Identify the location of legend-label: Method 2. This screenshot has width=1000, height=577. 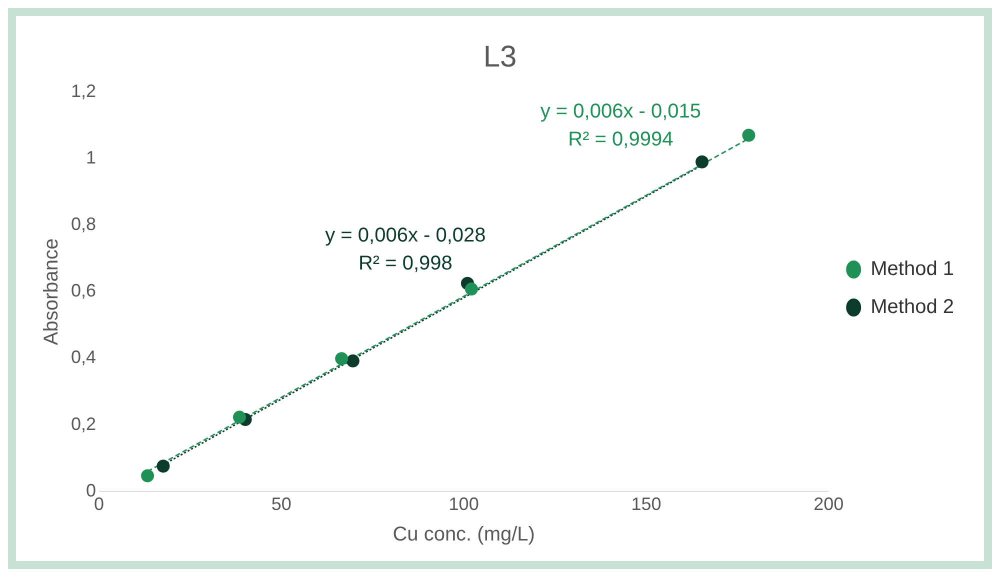
(912, 307).